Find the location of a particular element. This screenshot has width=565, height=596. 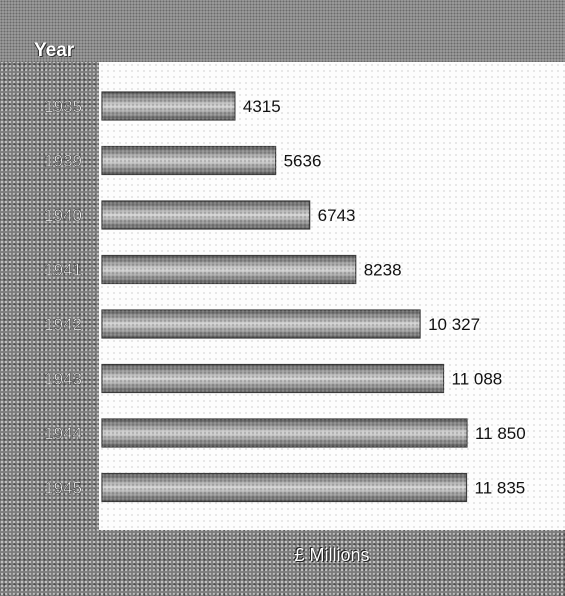

value-label: 11 835 is located at coordinates (500, 488).